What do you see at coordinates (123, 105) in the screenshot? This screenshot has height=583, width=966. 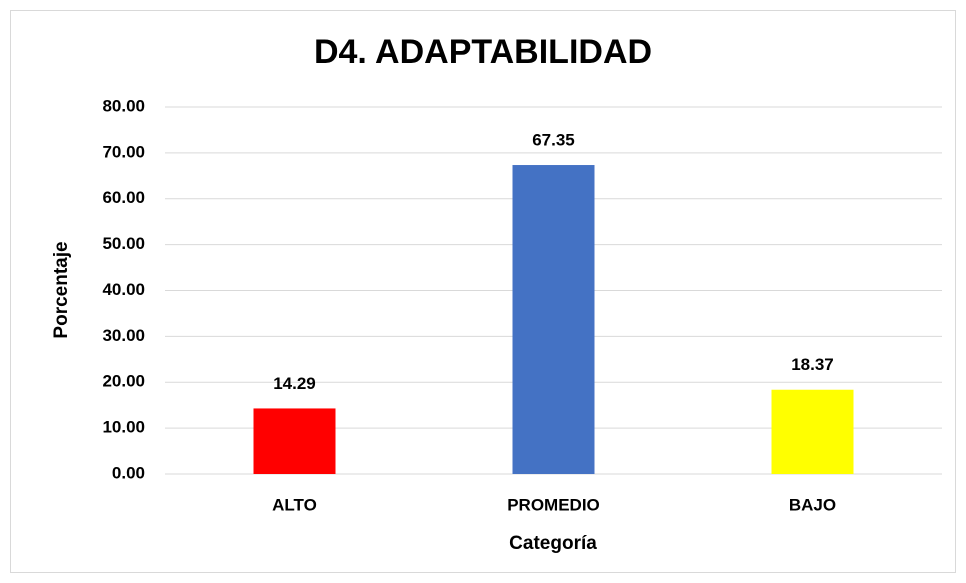 I see `y-tick-label: 80.00` at bounding box center [123, 105].